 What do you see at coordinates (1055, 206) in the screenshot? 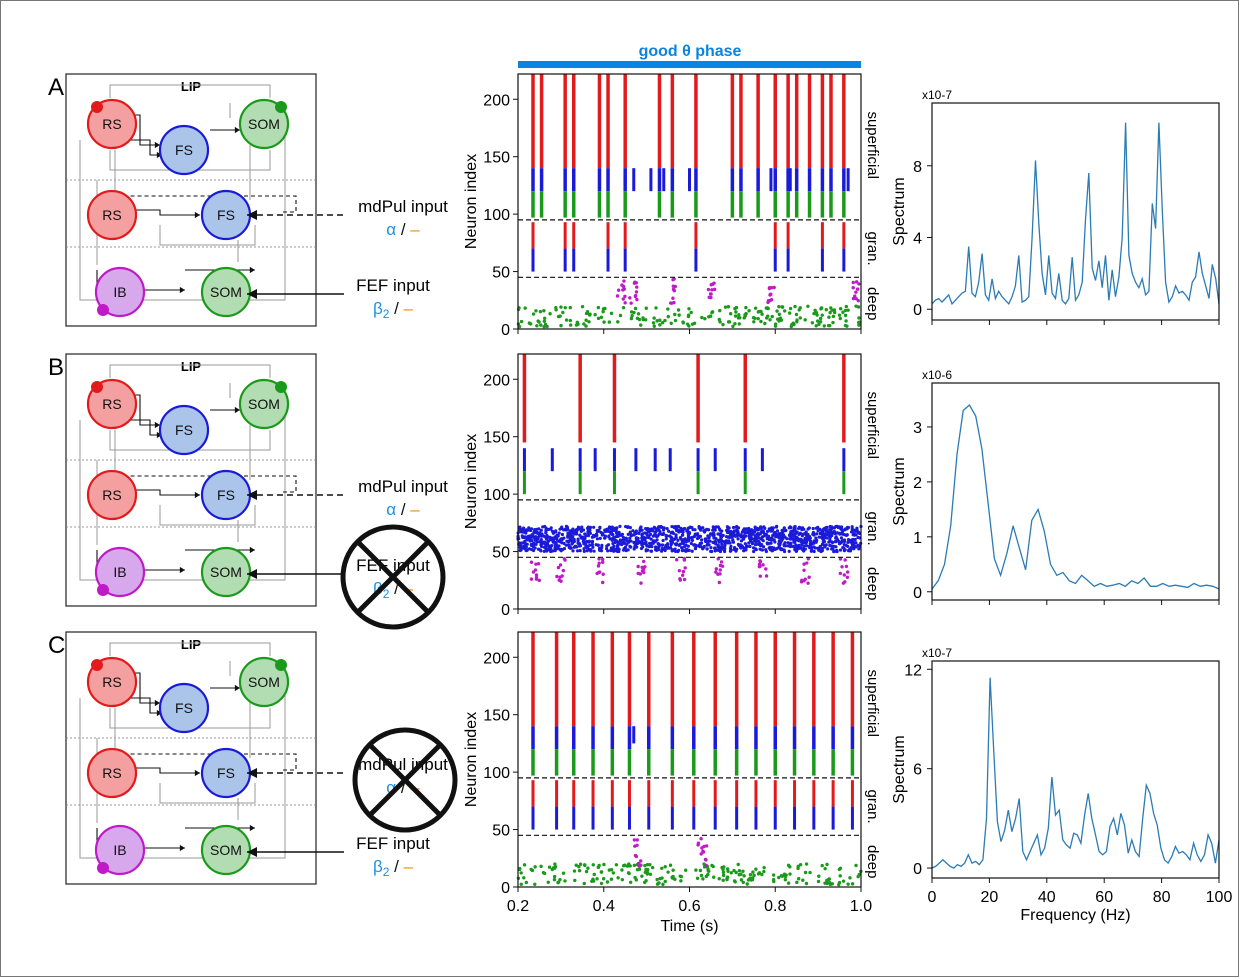
I see `spectrum-plot: 0 4 8 Spectrum x10-7` at bounding box center [1055, 206].